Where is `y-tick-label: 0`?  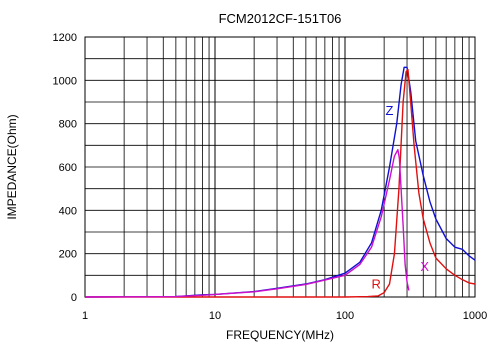 y-tick-label: 0 is located at coordinates (74, 298).